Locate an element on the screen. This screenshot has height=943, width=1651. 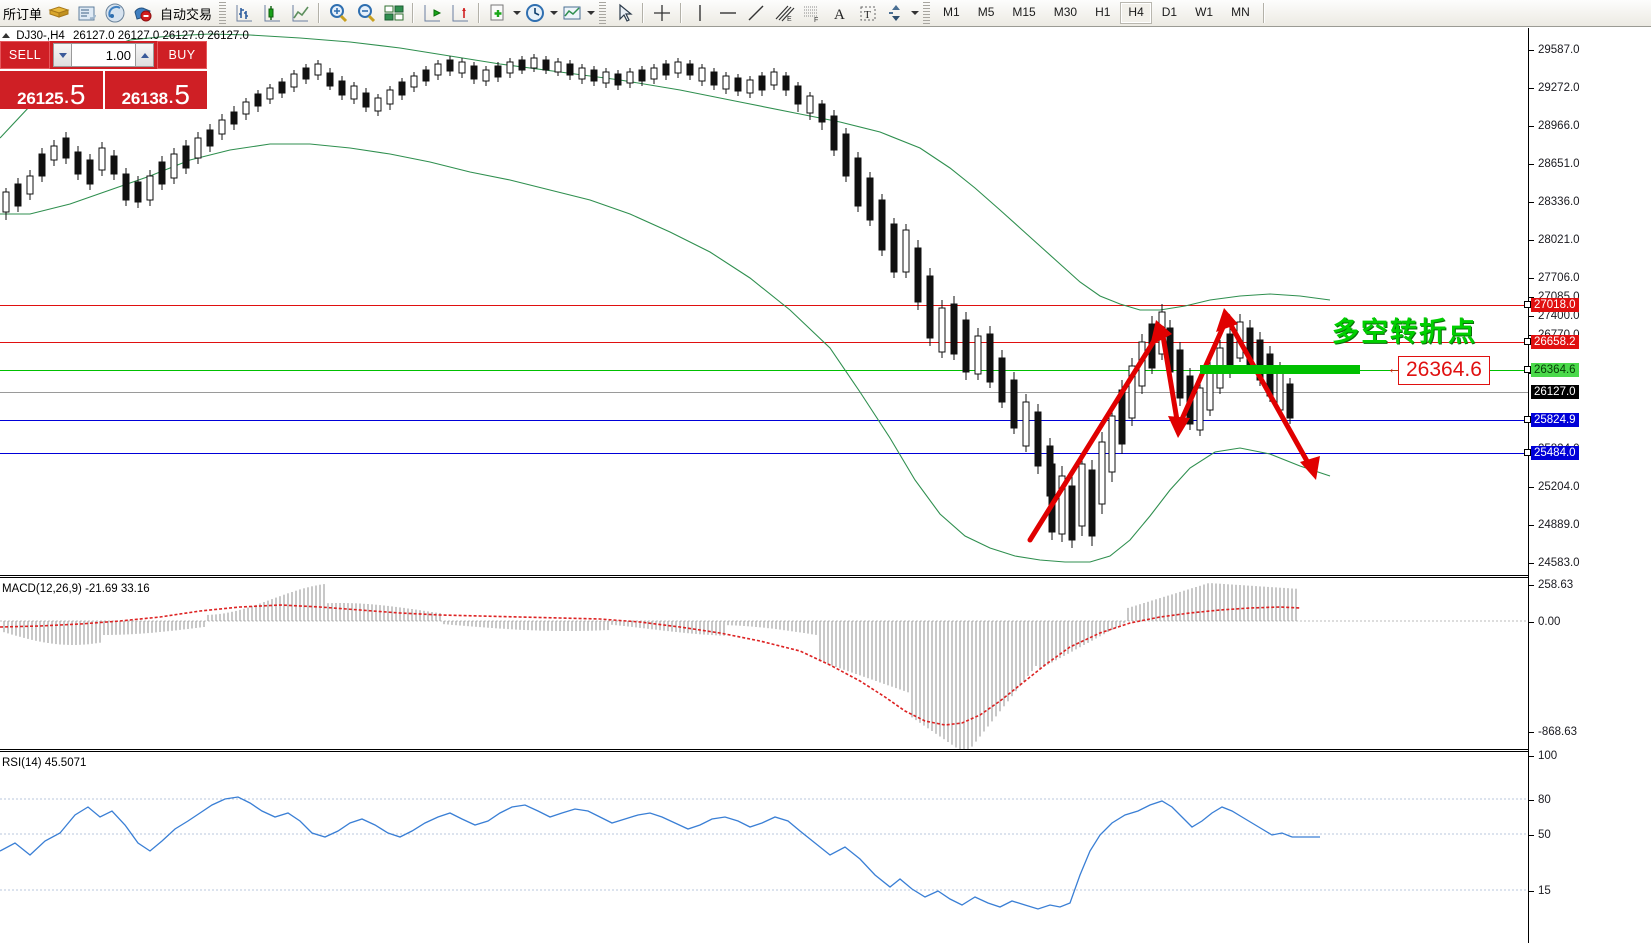
rsi-tick: 50 is located at coordinates (1540, 835).